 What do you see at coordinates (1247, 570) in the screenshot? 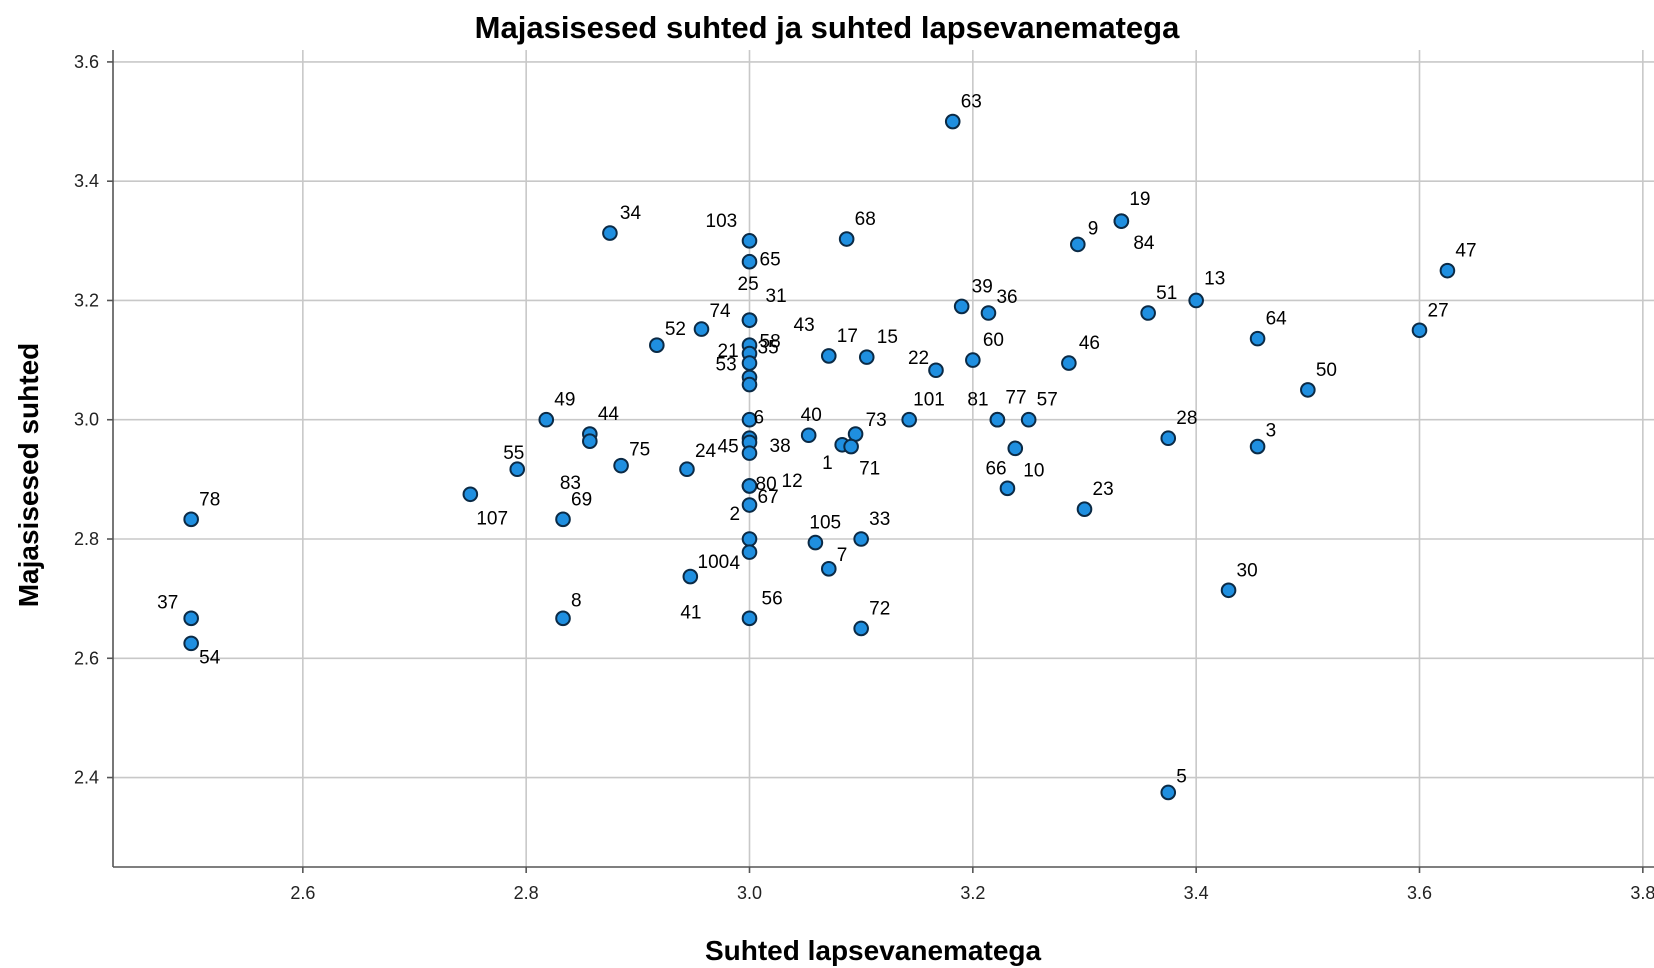
I see `point-label: 30` at bounding box center [1247, 570].